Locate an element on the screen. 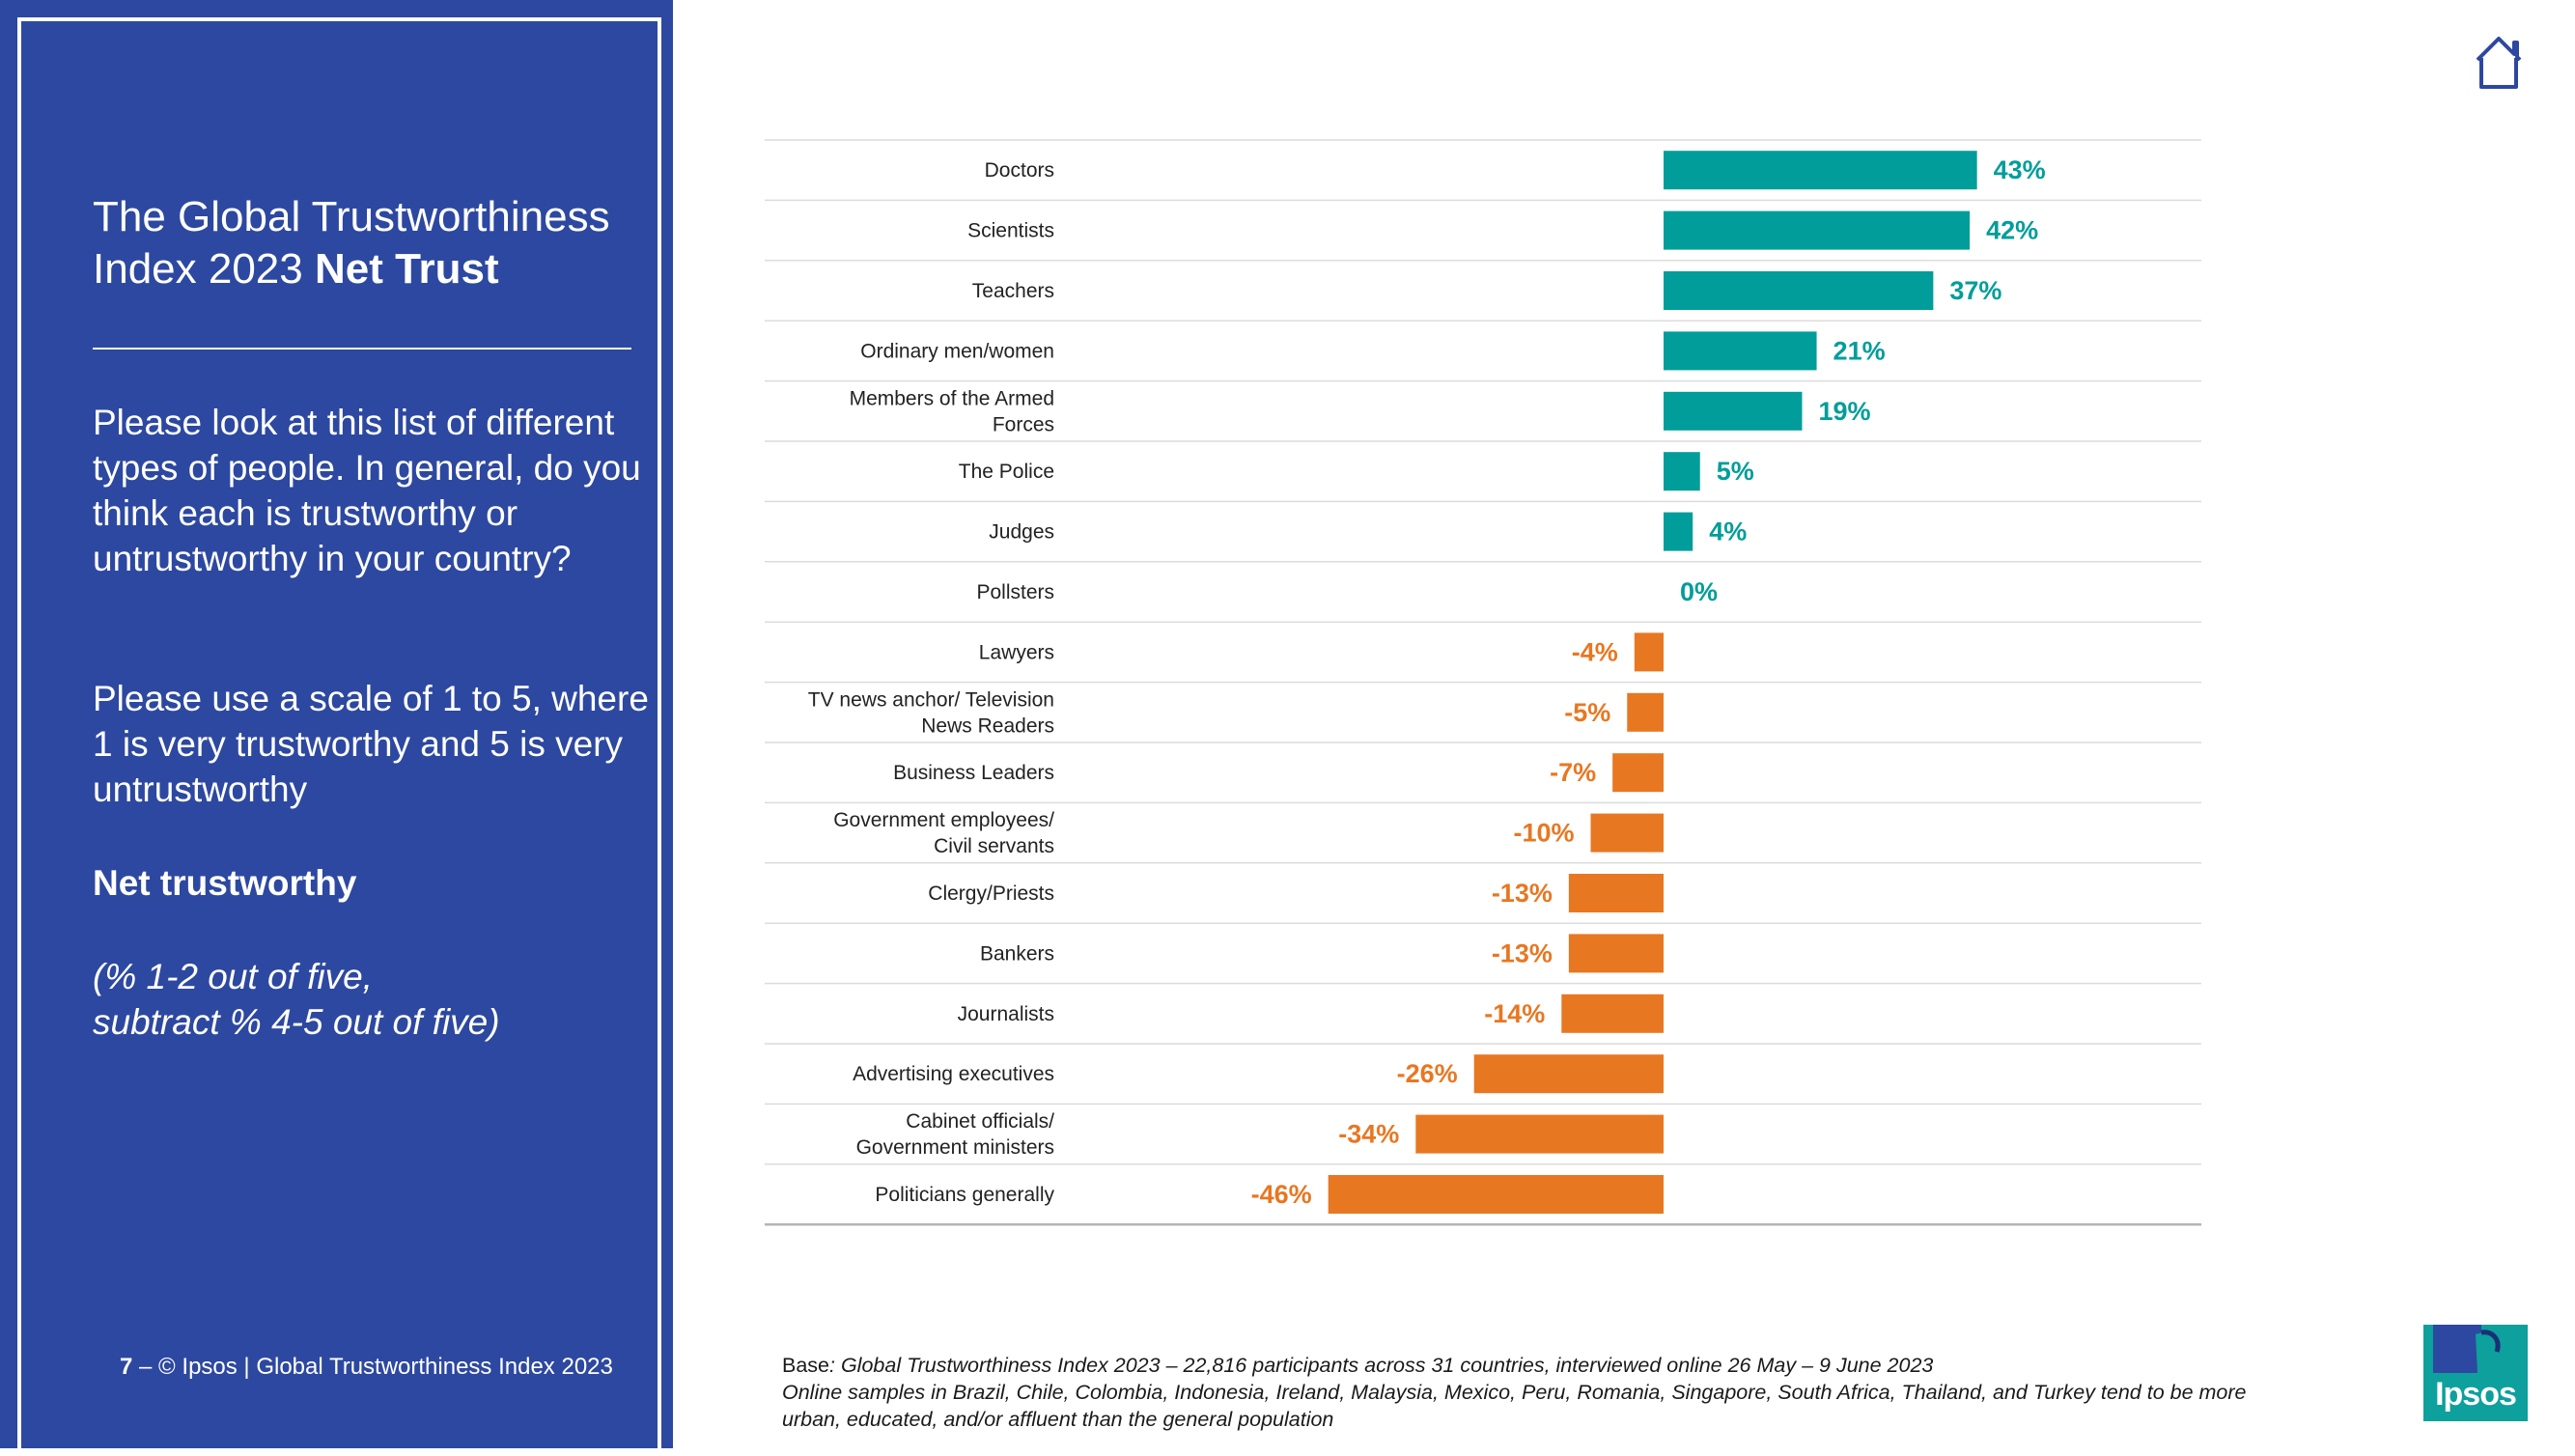 This screenshot has width=2575, height=1456. category-label: Business Leaders is located at coordinates (973, 773).